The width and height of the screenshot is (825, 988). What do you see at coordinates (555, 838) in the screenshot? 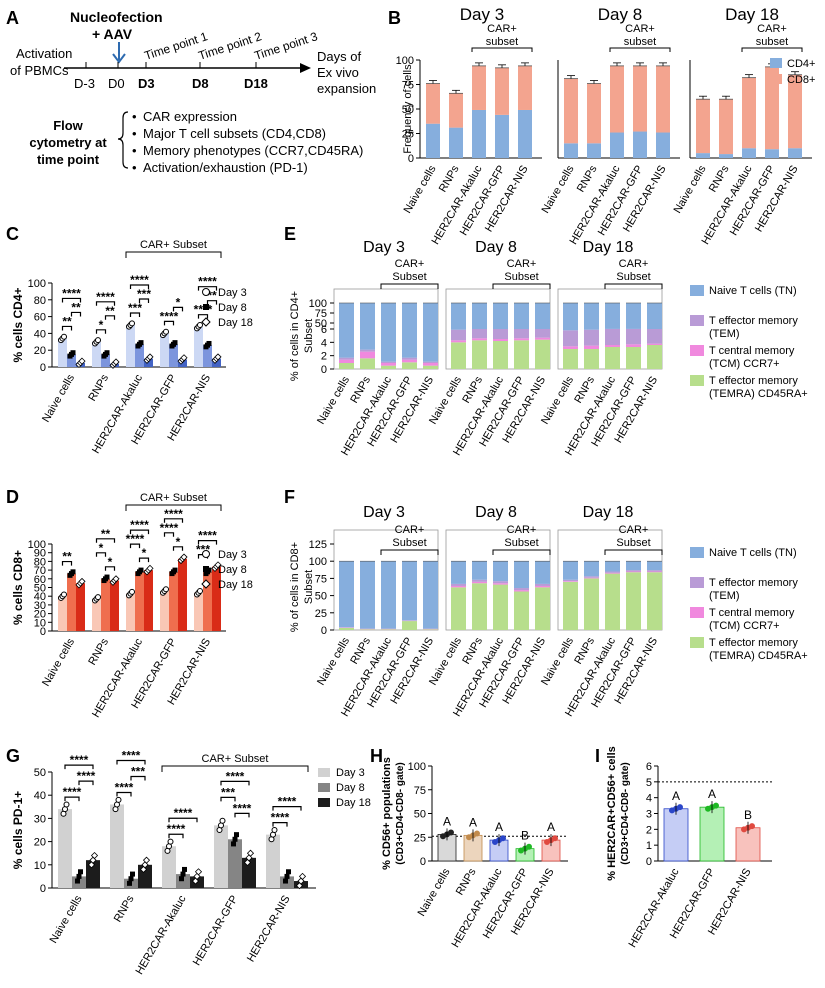
I see `replicate-point` at bounding box center [555, 838].